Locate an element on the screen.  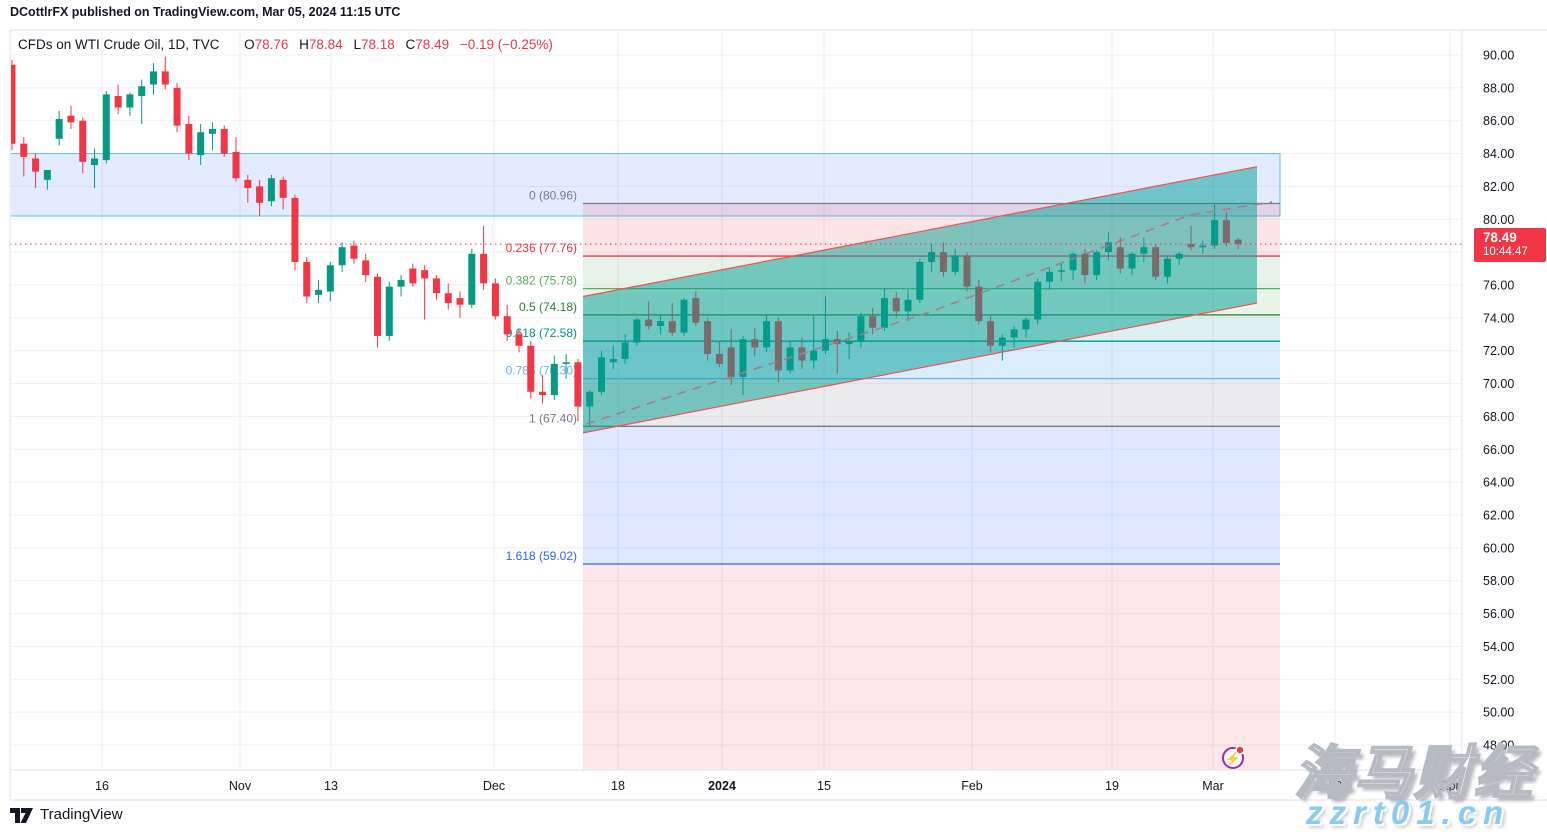
price-tick-label: 56.00 is located at coordinates (1498, 614).